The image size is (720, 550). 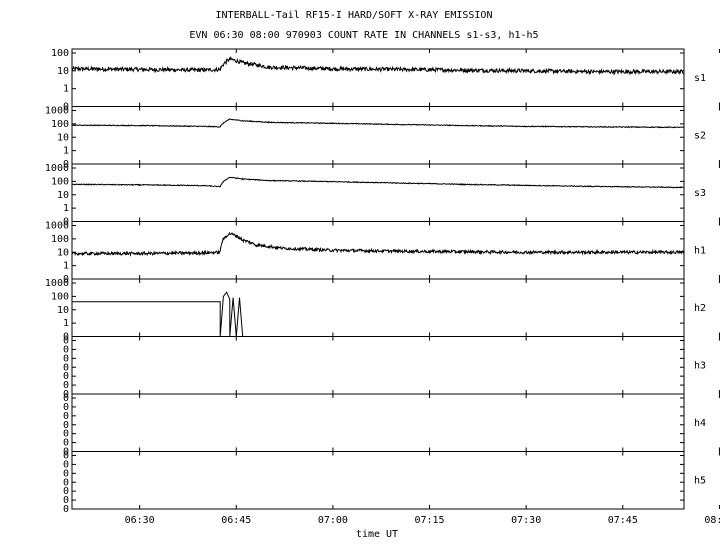 What do you see at coordinates (378, 123) in the screenshot?
I see `series-line-s2` at bounding box center [378, 123].